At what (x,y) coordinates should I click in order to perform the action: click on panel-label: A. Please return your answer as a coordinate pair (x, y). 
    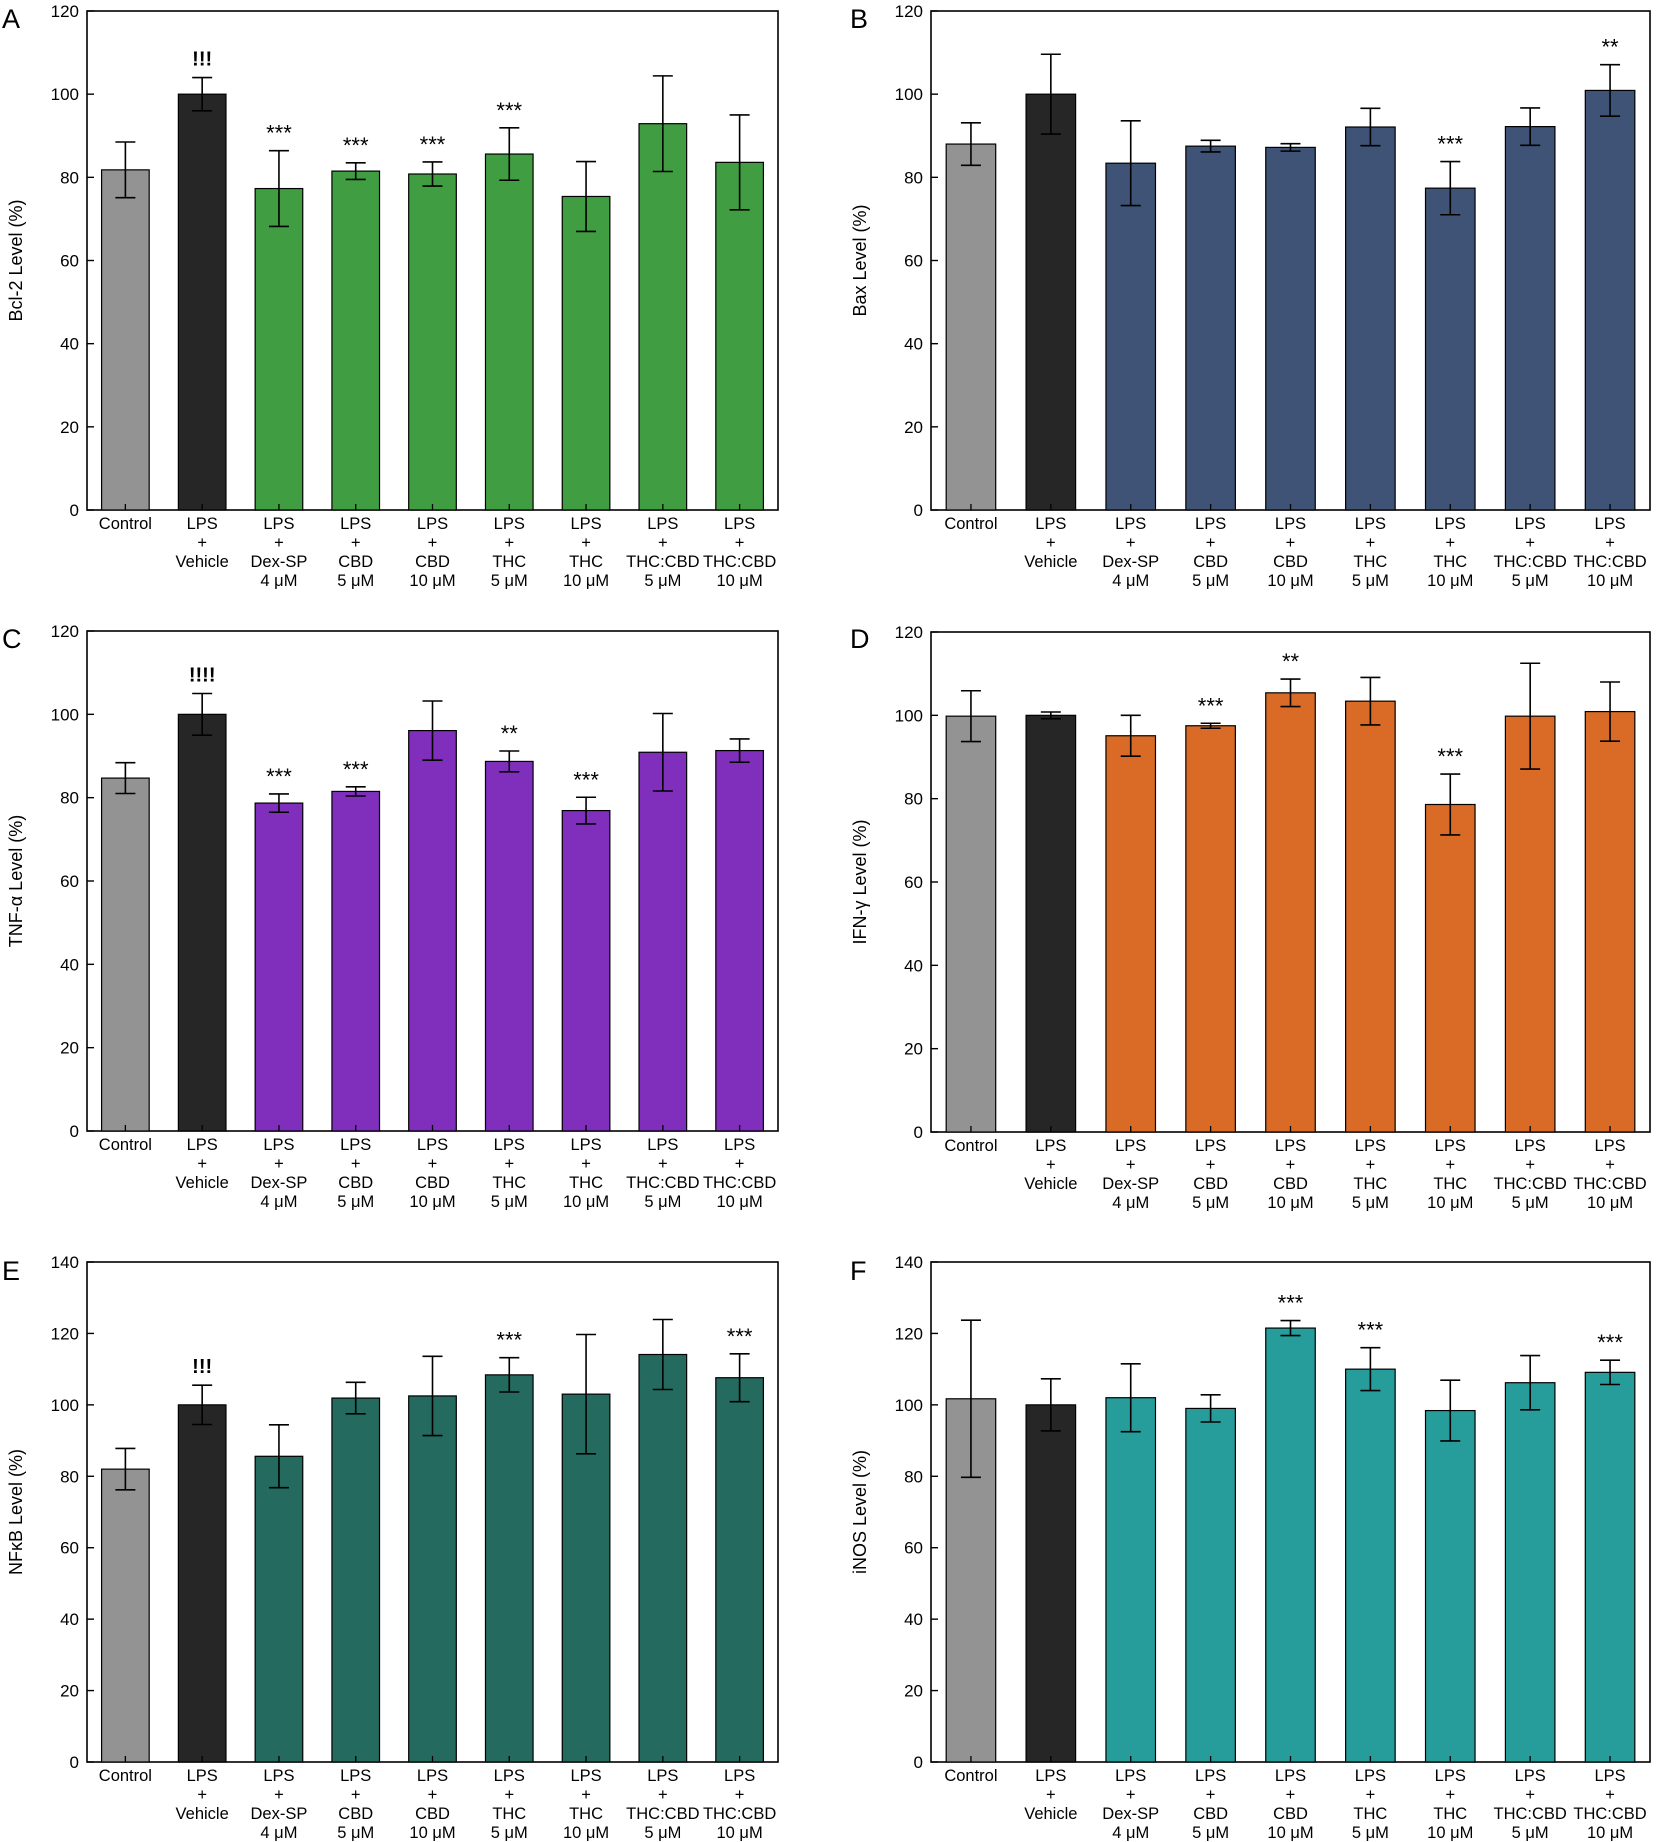
    Looking at the image, I should click on (11, 19).